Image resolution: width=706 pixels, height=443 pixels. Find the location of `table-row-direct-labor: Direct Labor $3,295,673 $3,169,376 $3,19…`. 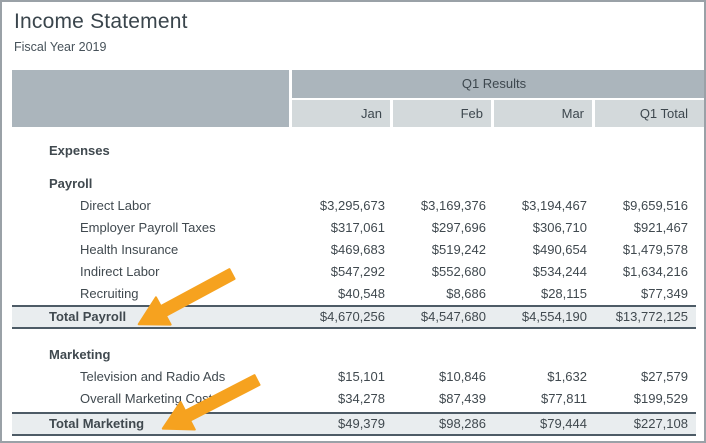

table-row-direct-labor: Direct Labor $3,295,673 $3,169,376 $3,19… is located at coordinates (354, 206).